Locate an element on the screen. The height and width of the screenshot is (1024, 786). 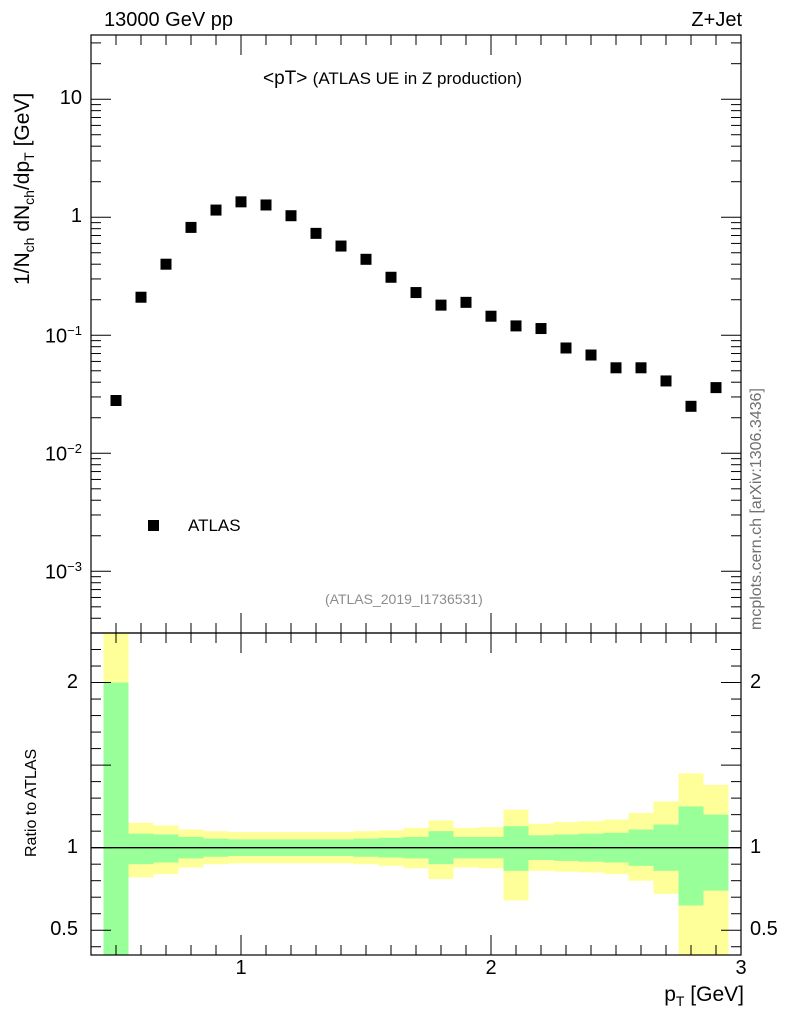
x-tick-label: 1 is located at coordinates (241, 968).